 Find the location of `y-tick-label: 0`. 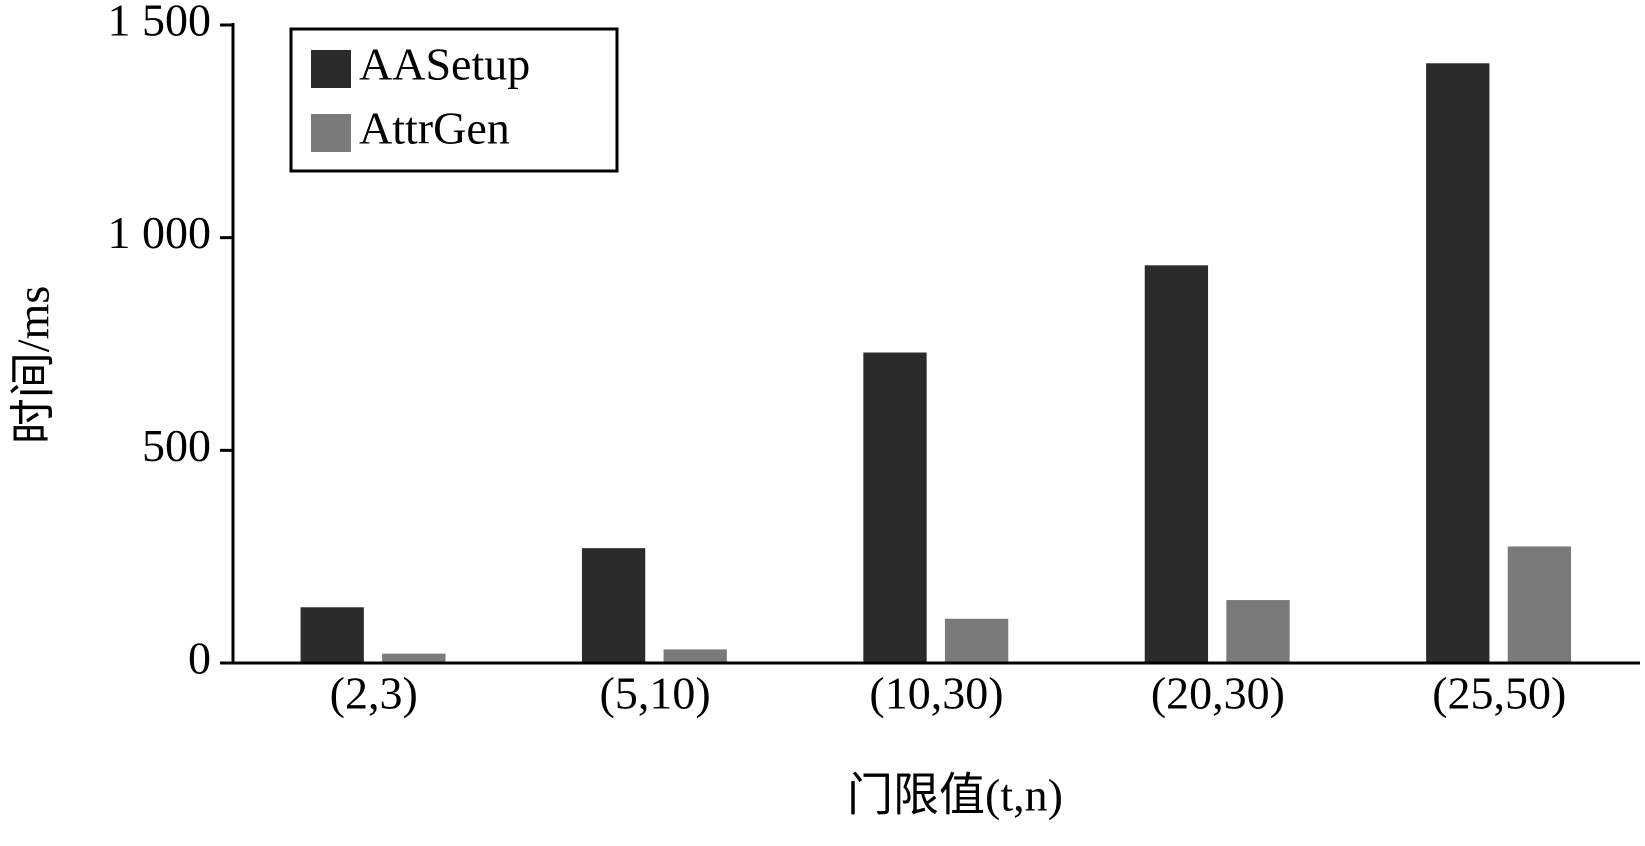

y-tick-label: 0 is located at coordinates (199, 658).